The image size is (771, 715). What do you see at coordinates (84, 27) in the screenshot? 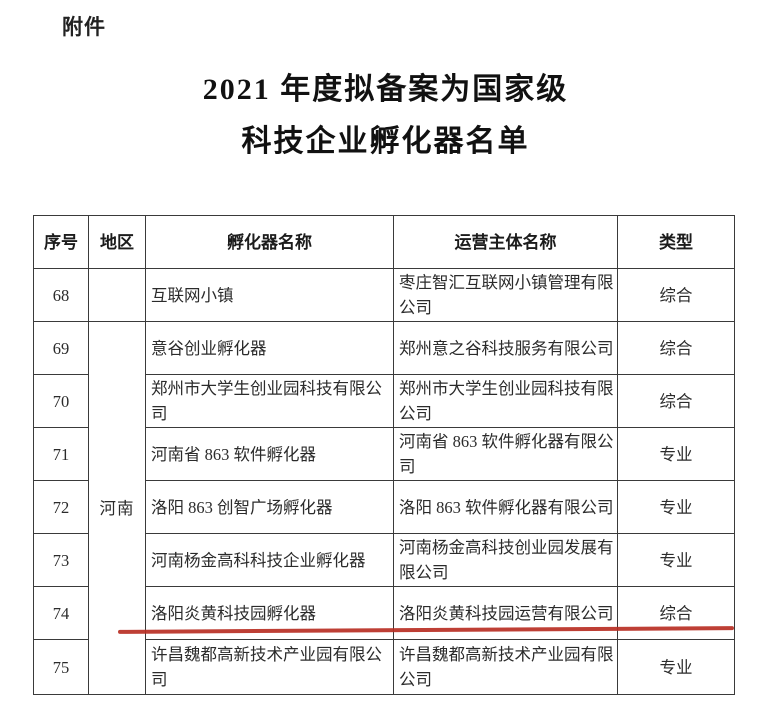
I see `attachment-label: 附件` at bounding box center [84, 27].